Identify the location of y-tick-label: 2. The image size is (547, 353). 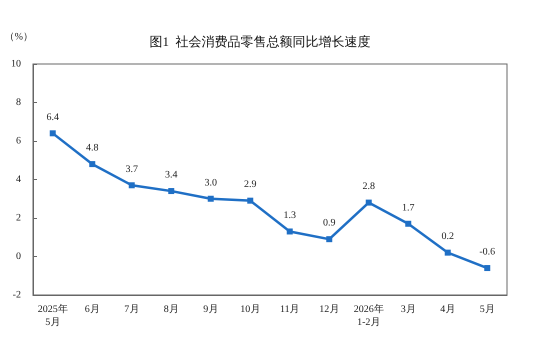
(18, 218).